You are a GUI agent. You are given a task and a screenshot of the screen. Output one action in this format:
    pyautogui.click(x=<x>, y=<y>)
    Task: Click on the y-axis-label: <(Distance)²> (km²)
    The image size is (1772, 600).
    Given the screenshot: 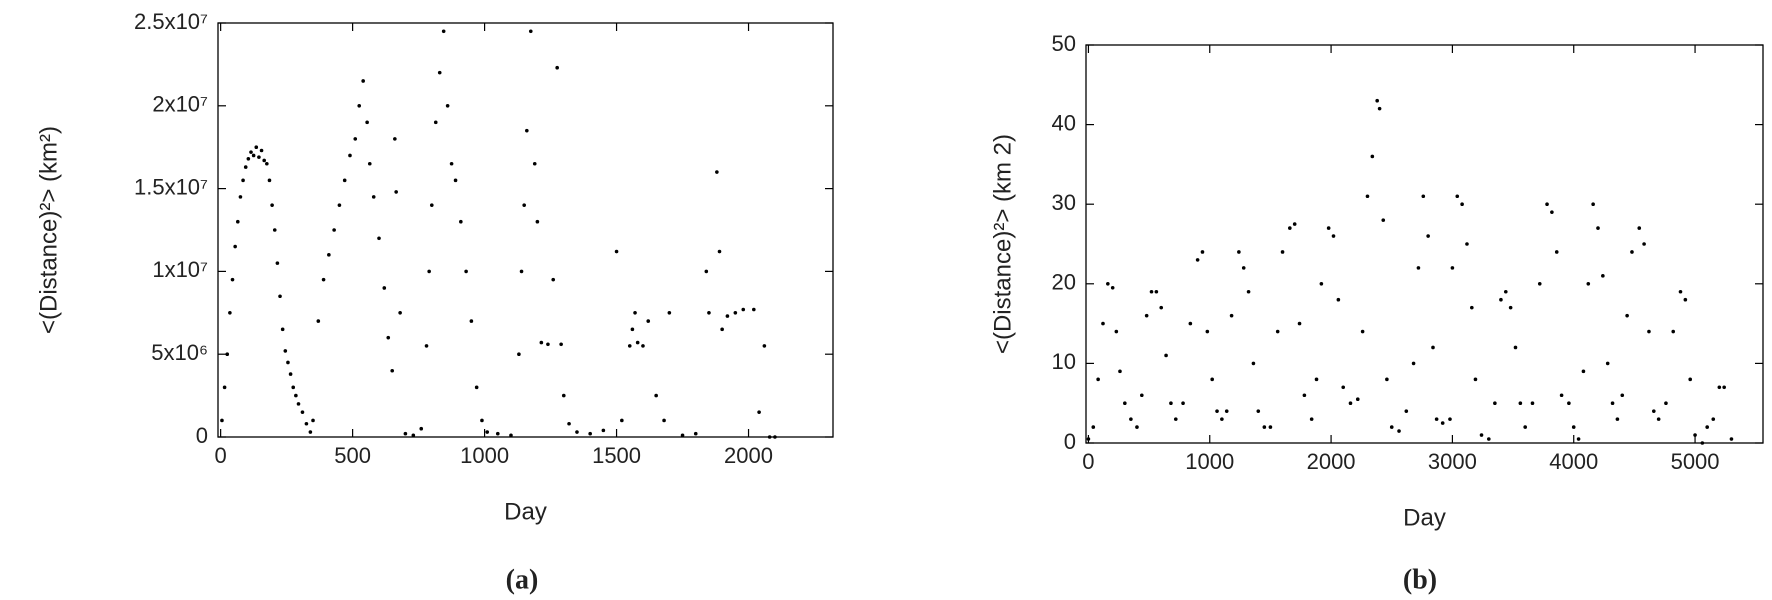 What is the action you would take?
    pyautogui.click(x=48, y=230)
    